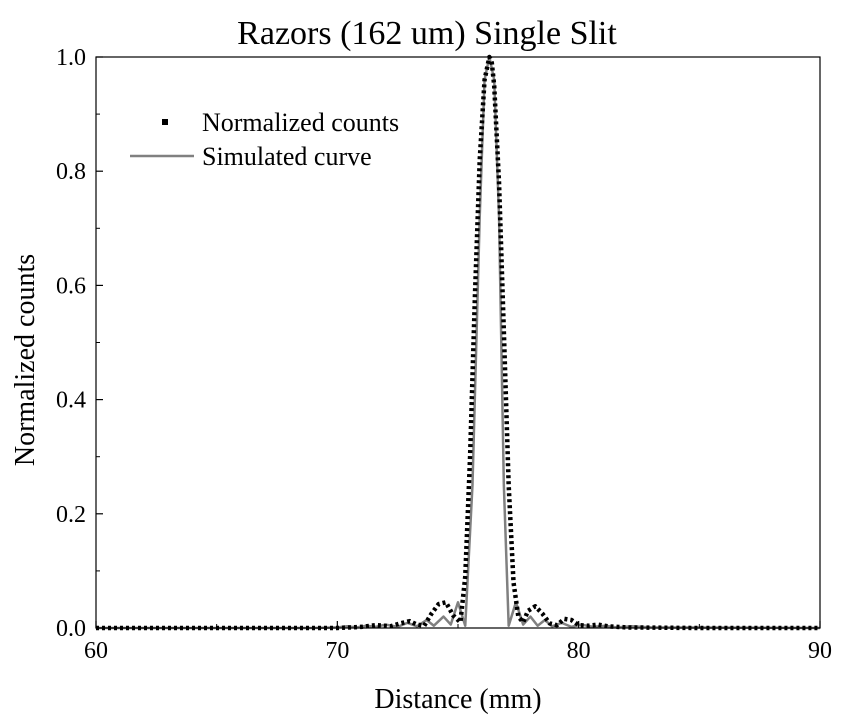 This screenshot has width=855, height=726. I want to click on x-axis: 60 70 80 90, so click(458, 642).